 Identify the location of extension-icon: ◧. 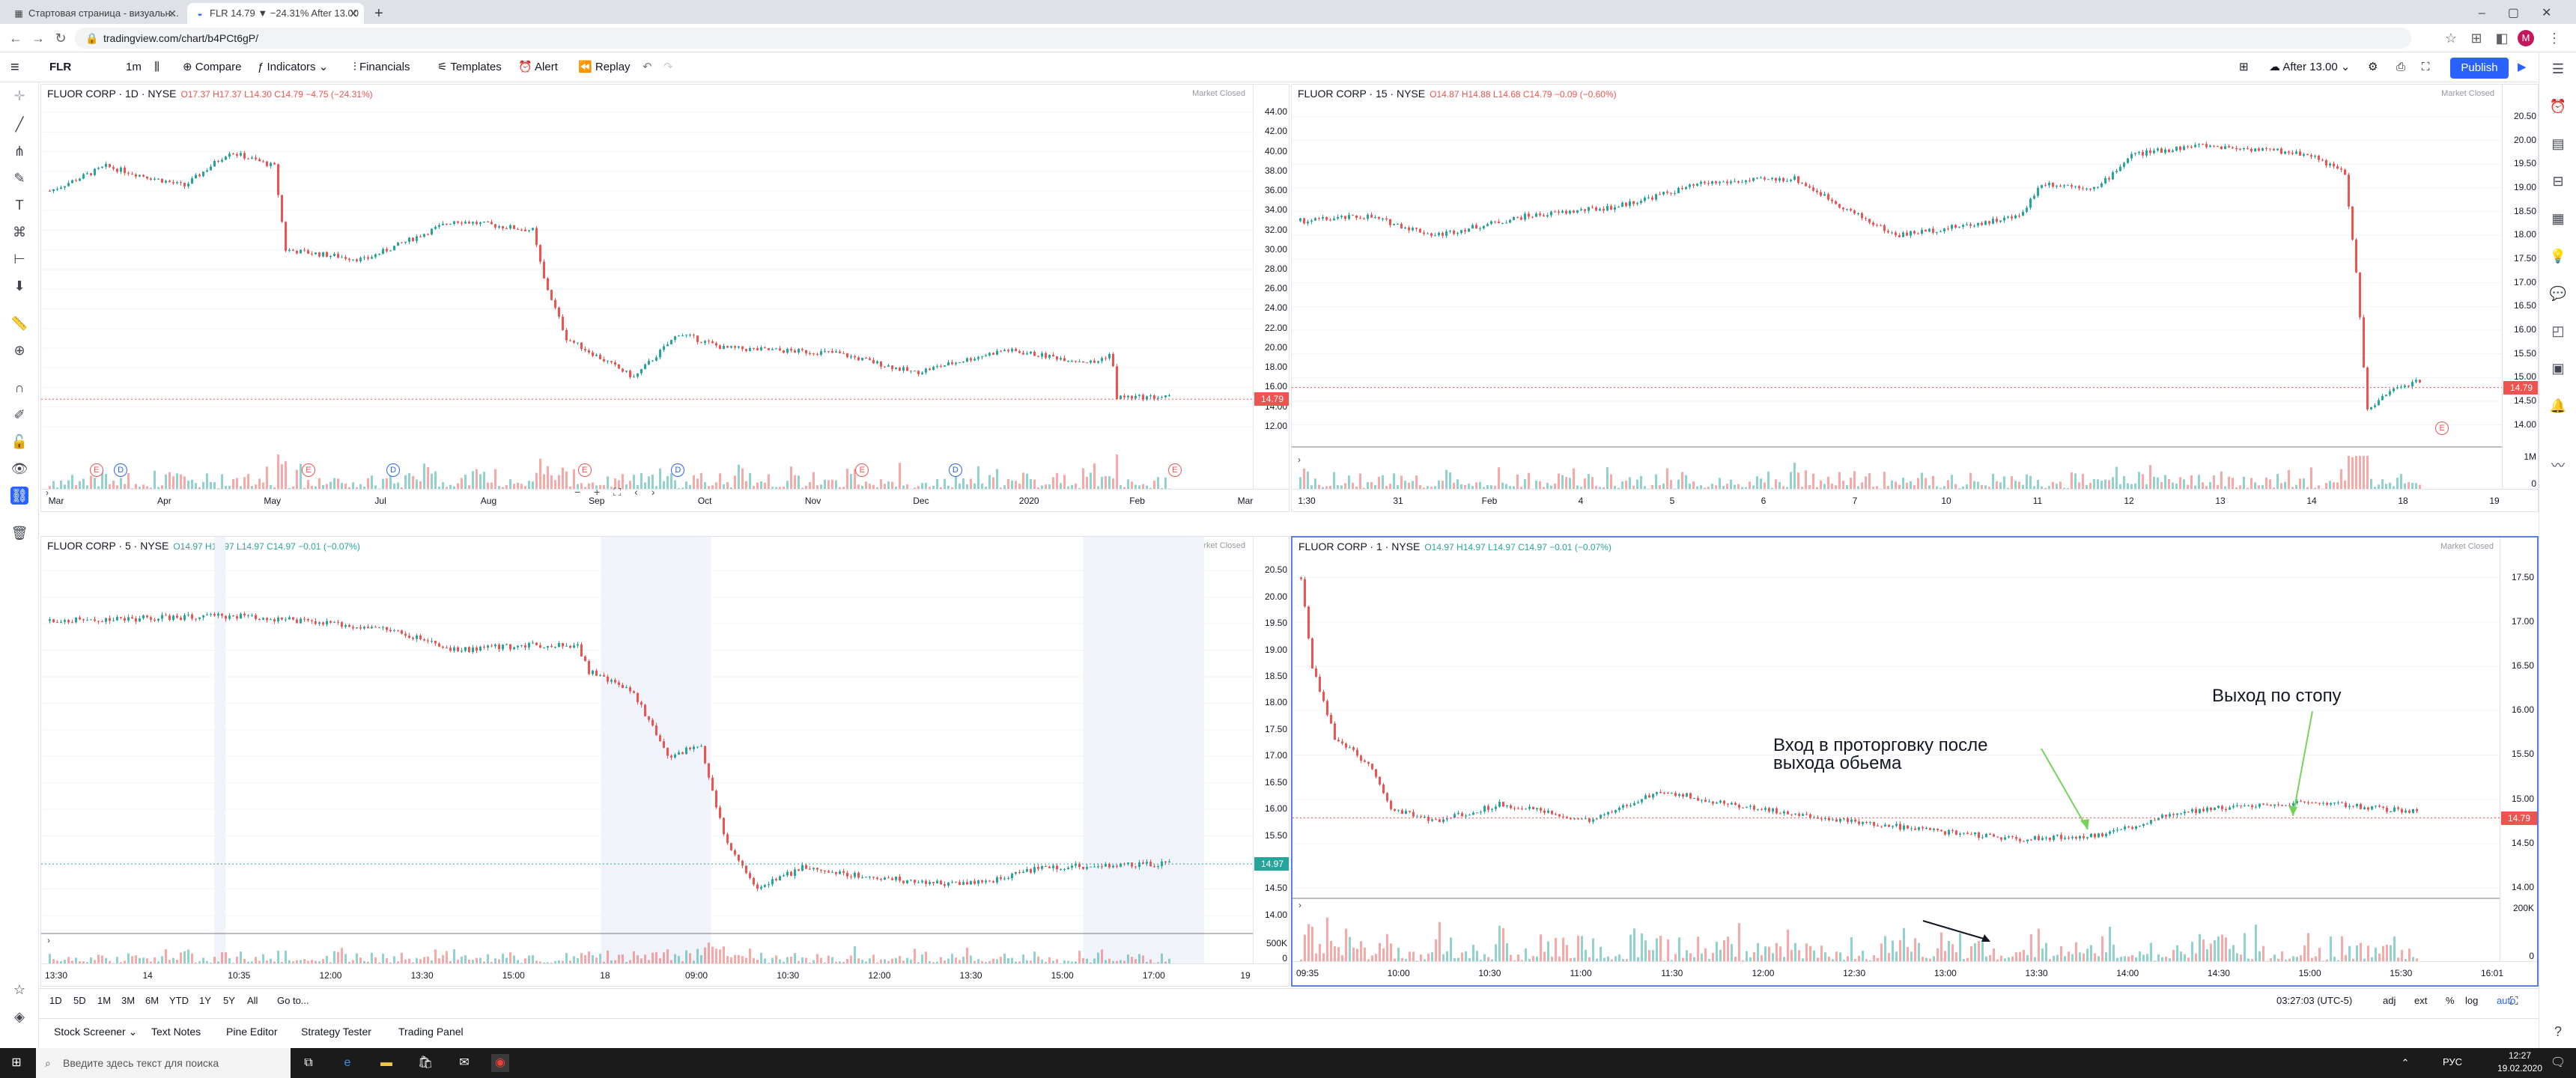
(2502, 38).